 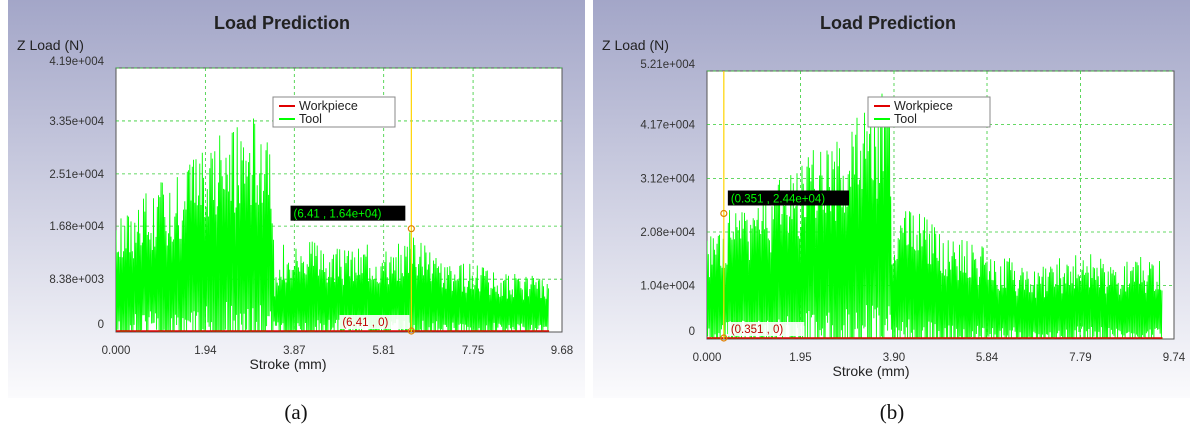 What do you see at coordinates (205, 351) in the screenshot?
I see `x-tick-label: 1.94` at bounding box center [205, 351].